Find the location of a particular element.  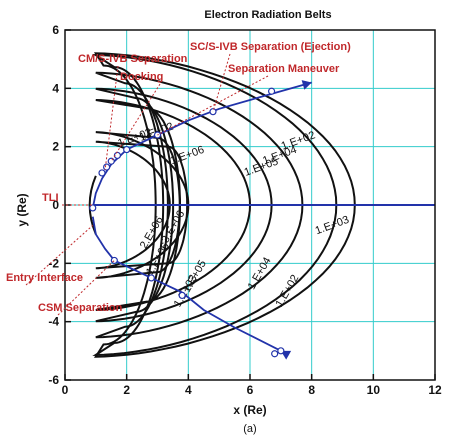

y-tick-label: -6 is located at coordinates (53, 380).